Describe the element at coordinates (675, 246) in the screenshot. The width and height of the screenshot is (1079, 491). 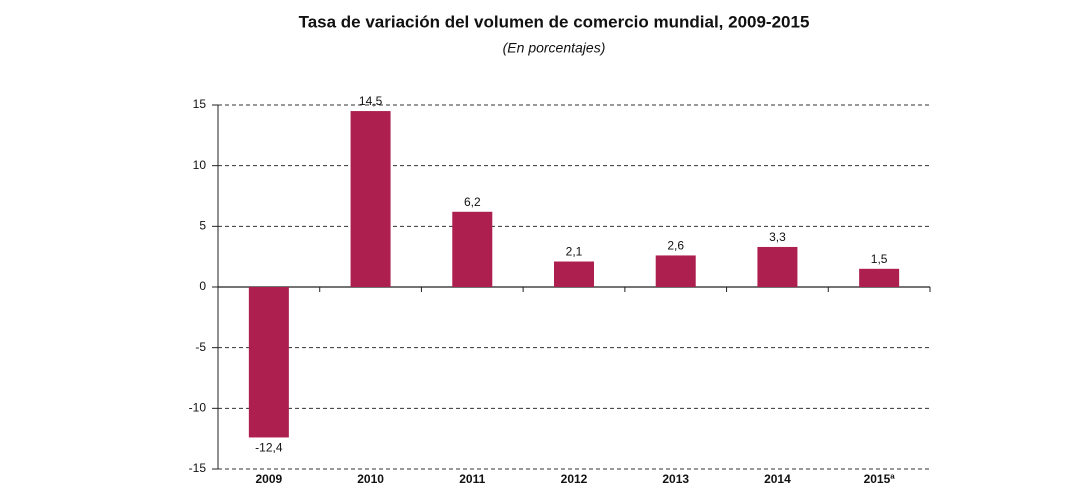
I see `data-label: 2,6` at that location.